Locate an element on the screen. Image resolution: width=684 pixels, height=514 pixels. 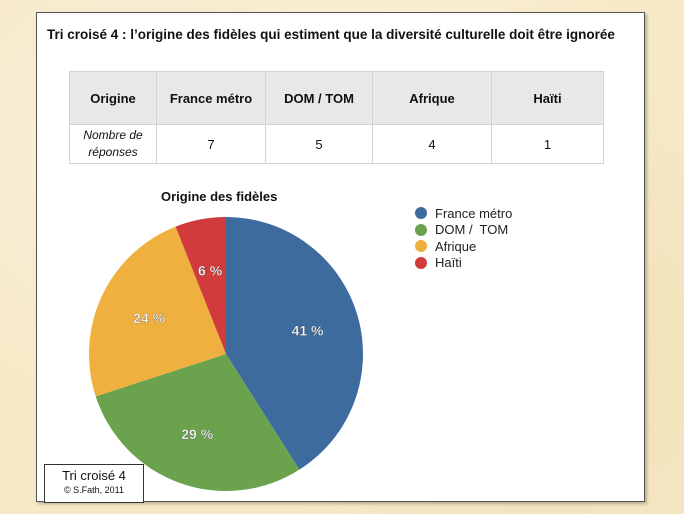
table-cell: 5 is located at coordinates (319, 144).